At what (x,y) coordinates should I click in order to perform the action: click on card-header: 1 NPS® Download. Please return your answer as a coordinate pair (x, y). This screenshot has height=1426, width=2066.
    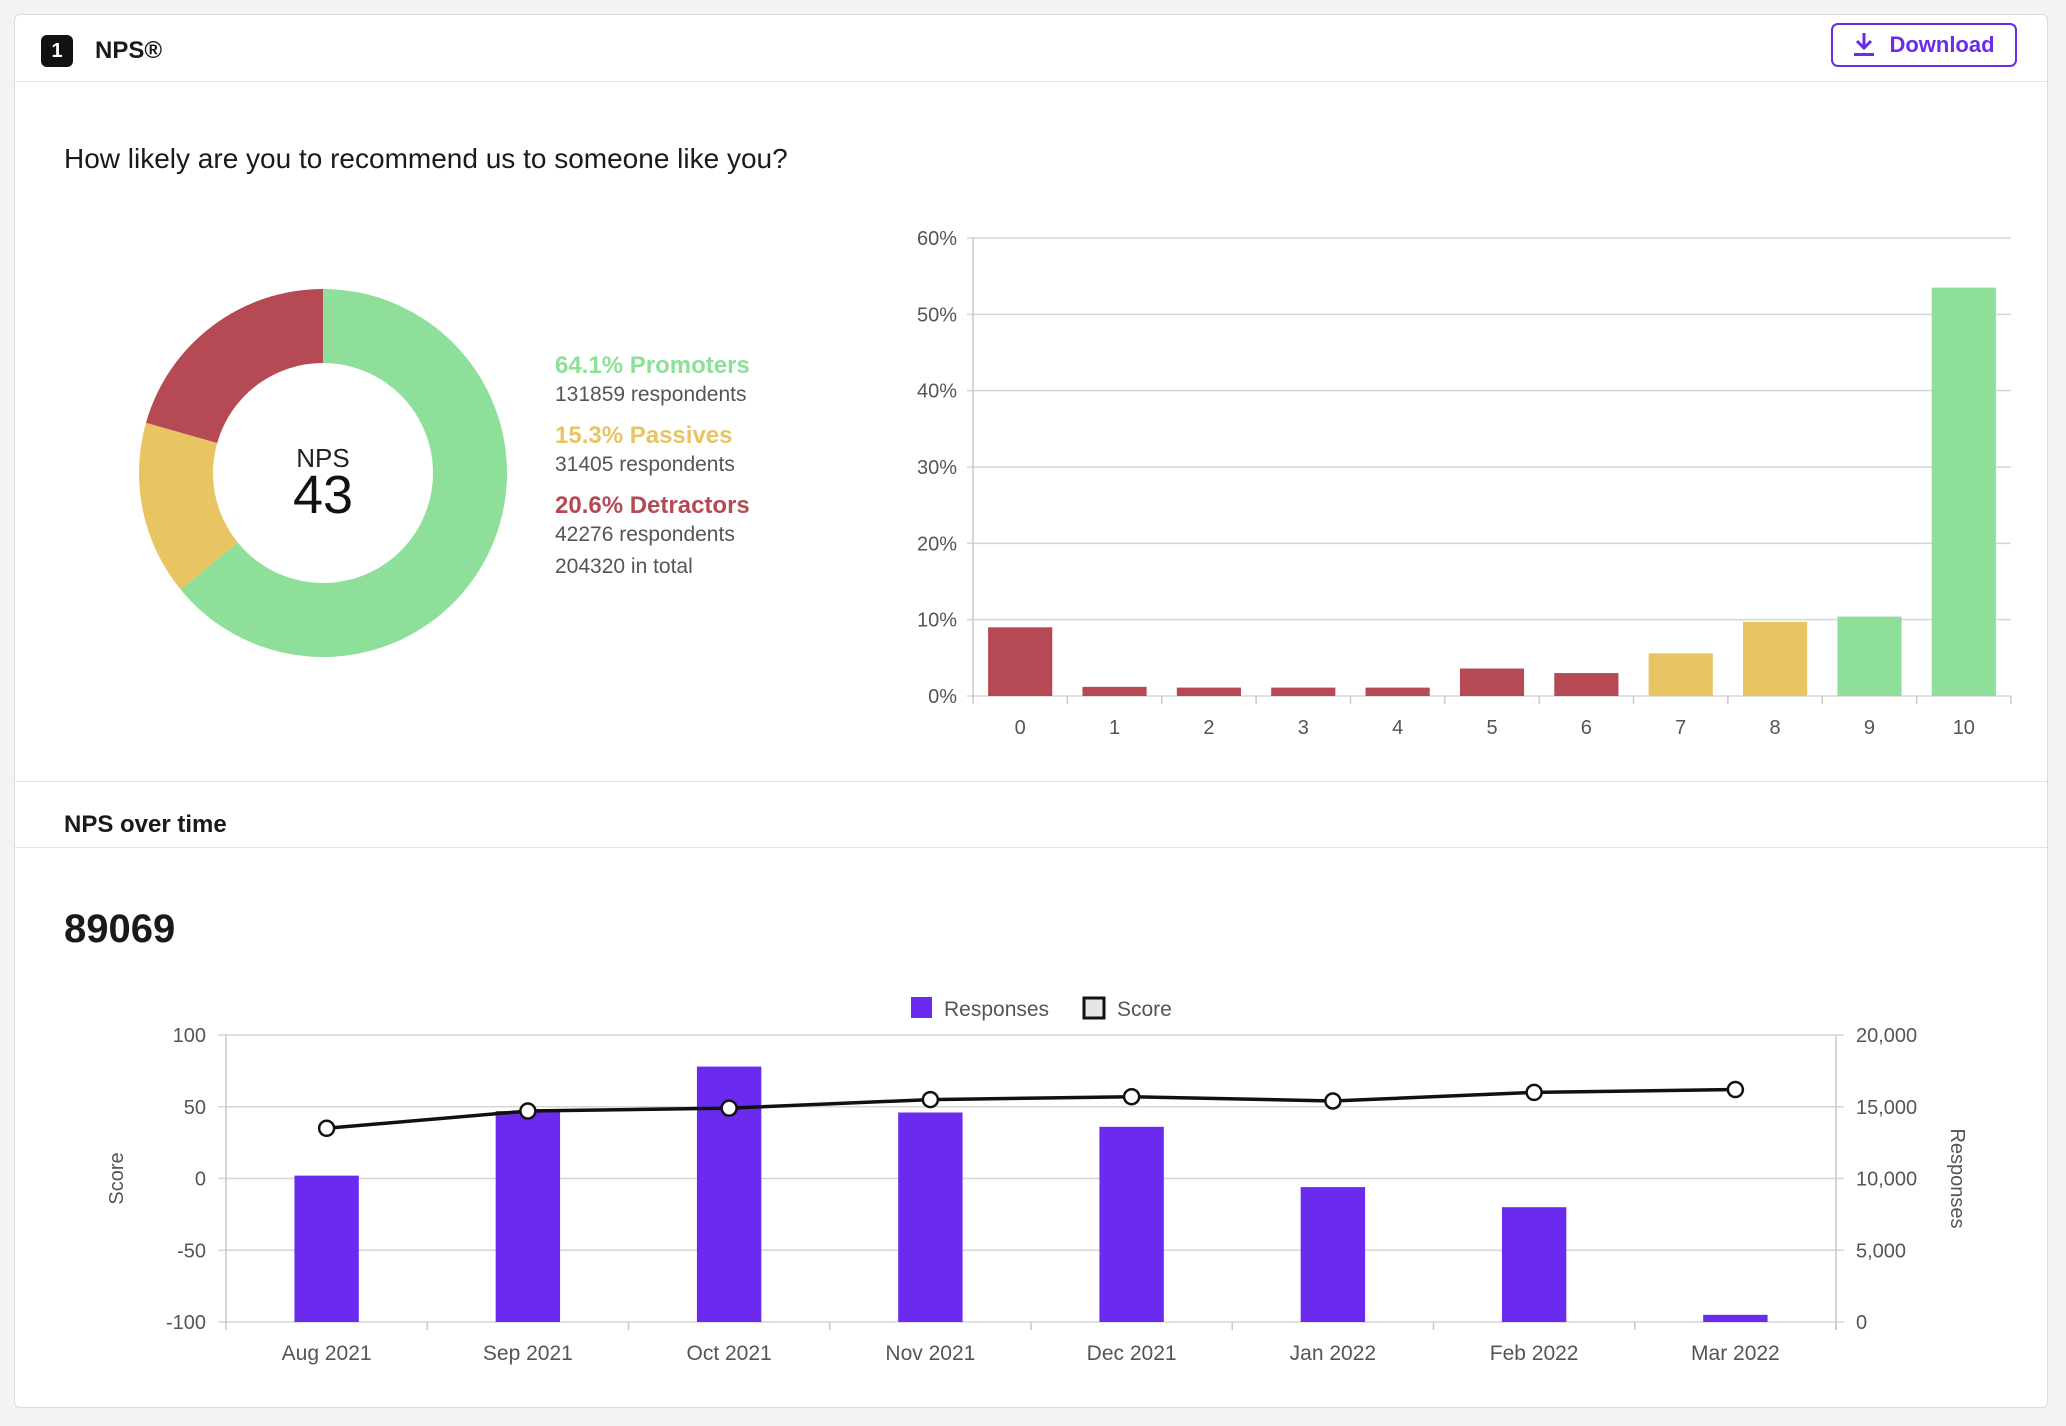
    Looking at the image, I should click on (1031, 48).